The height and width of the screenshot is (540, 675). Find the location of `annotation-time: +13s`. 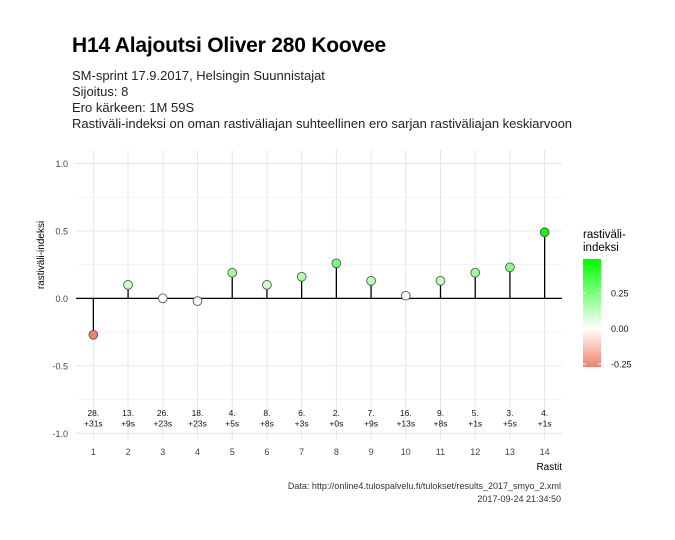

annotation-time: +13s is located at coordinates (405, 424).